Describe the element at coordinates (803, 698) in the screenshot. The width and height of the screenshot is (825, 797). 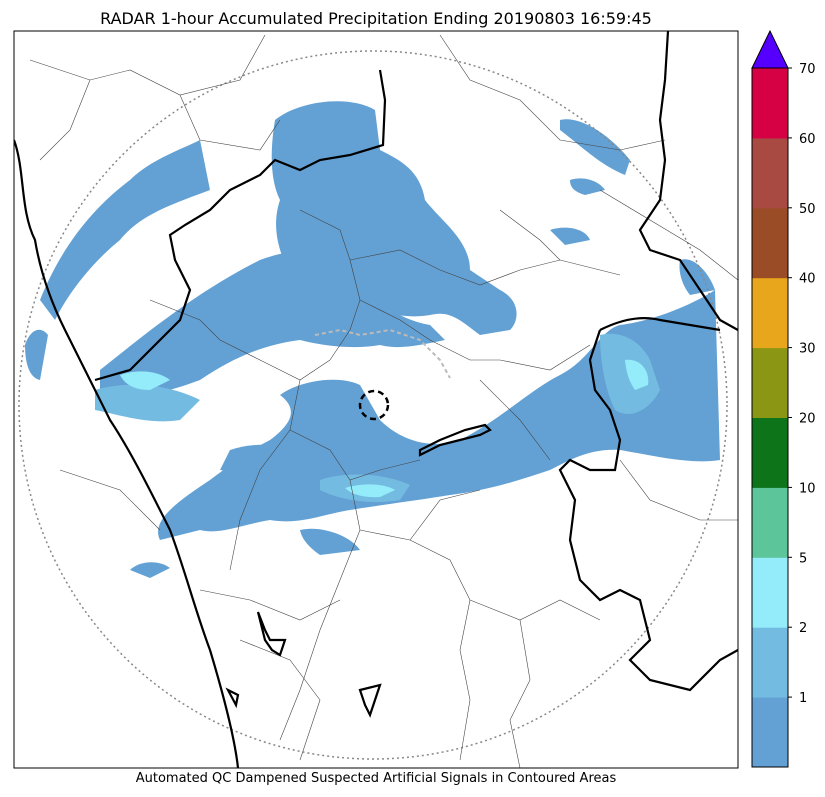
I see `colorbar-tick-label: 1` at that location.